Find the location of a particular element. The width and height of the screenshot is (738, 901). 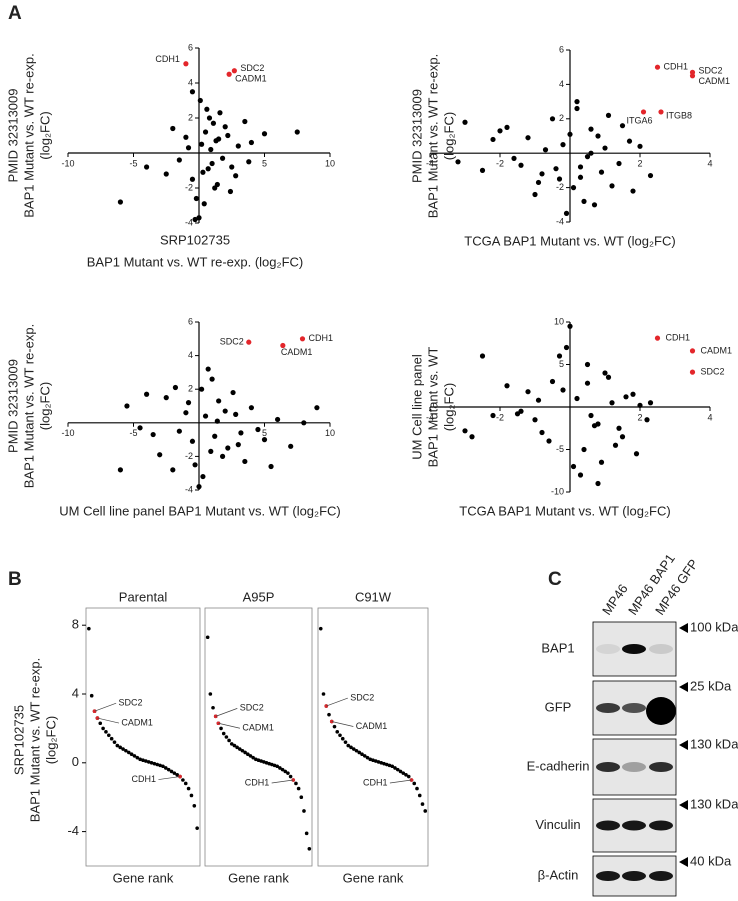

row-label: β-Actin is located at coordinates (558, 874).